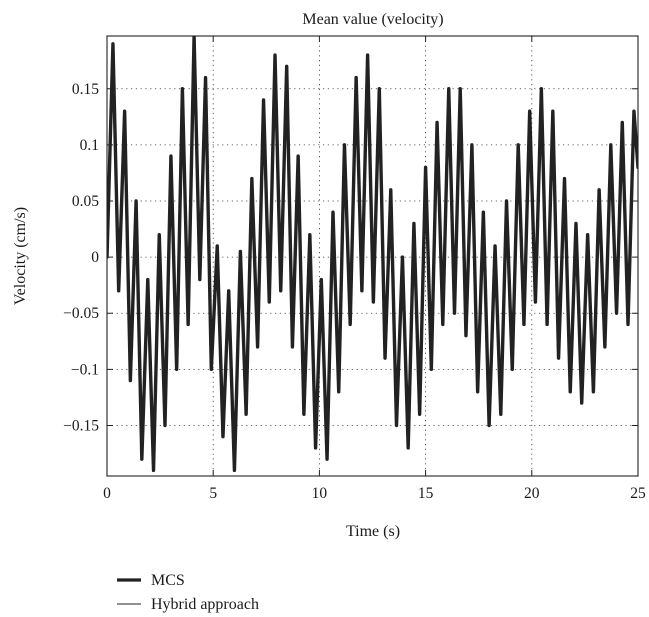 This screenshot has height=617, width=649. What do you see at coordinates (426, 493) in the screenshot?
I see `x-tick-label-3: 15` at bounding box center [426, 493].